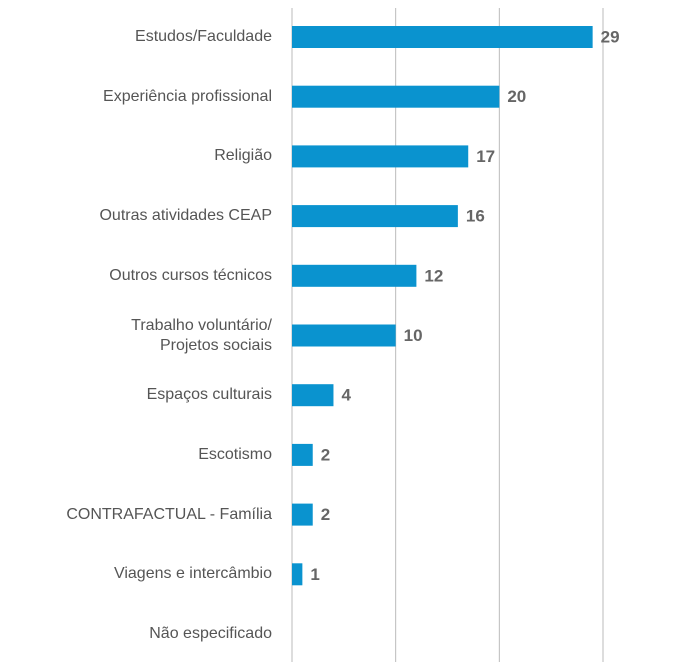 This screenshot has height=662, width=697. I want to click on category-label: Estudos/Faculdade, so click(203, 36).